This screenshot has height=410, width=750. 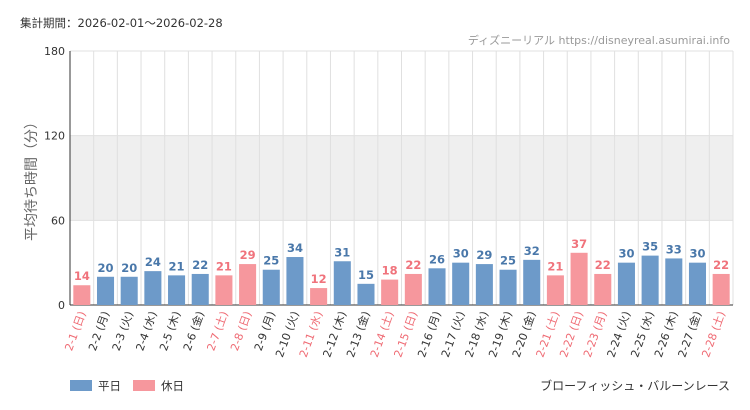 What do you see at coordinates (265, 331) in the screenshot?
I see `x-tick-label: 2-9 (月)` at bounding box center [265, 331].